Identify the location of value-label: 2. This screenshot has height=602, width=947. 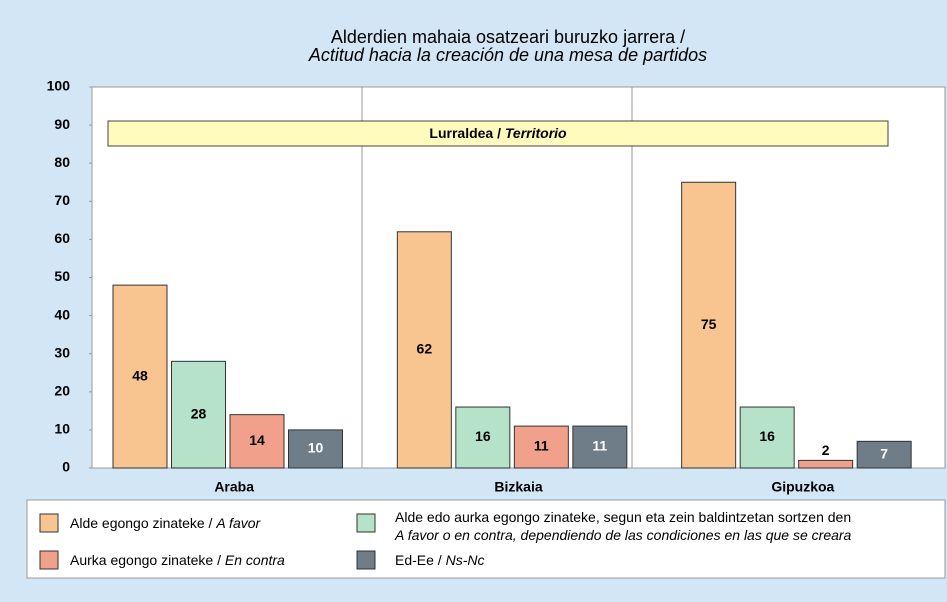
(826, 450).